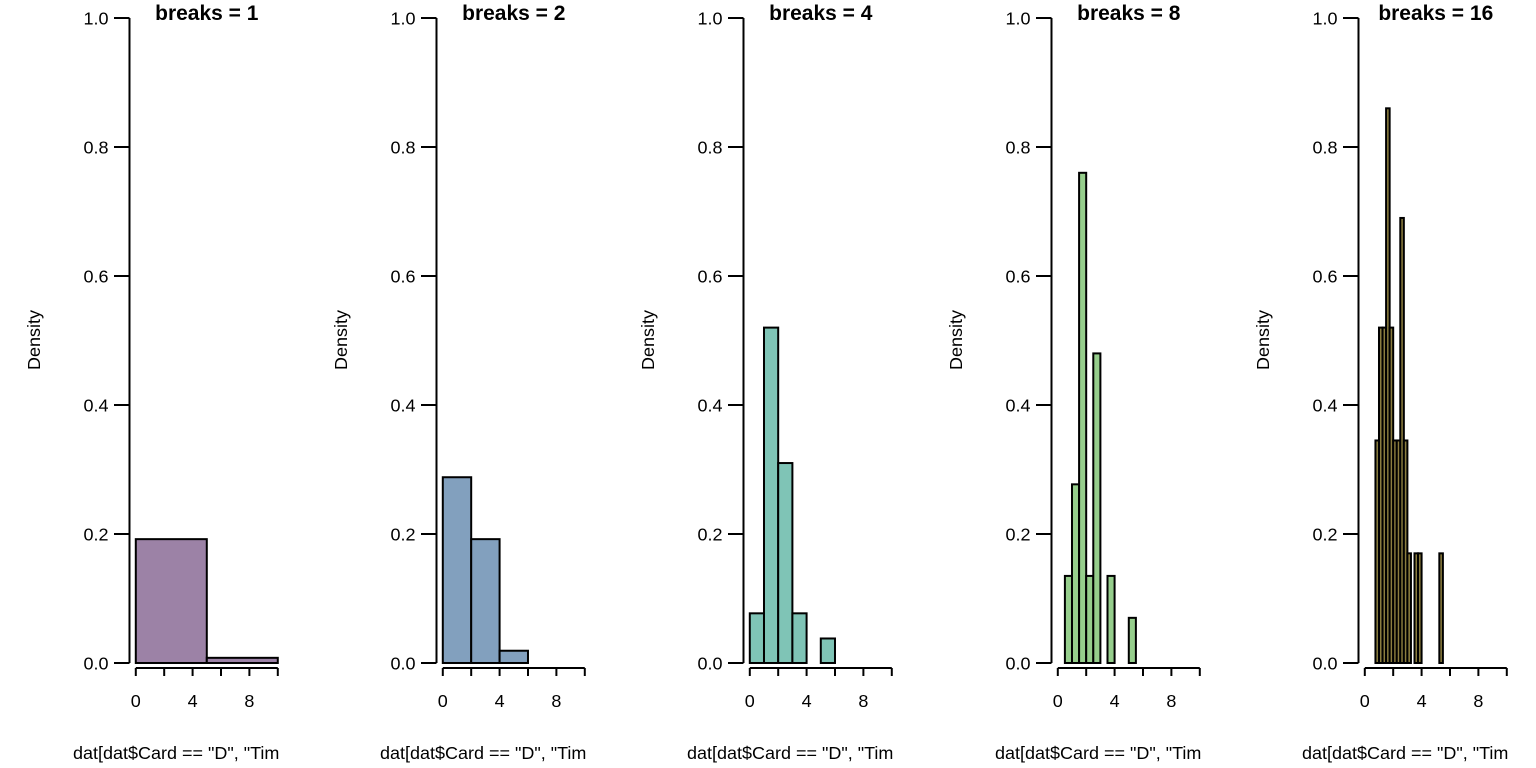 Image resolution: width=1536 pixels, height=768 pixels. I want to click on panel-title: breaks = 16, so click(1435, 13).